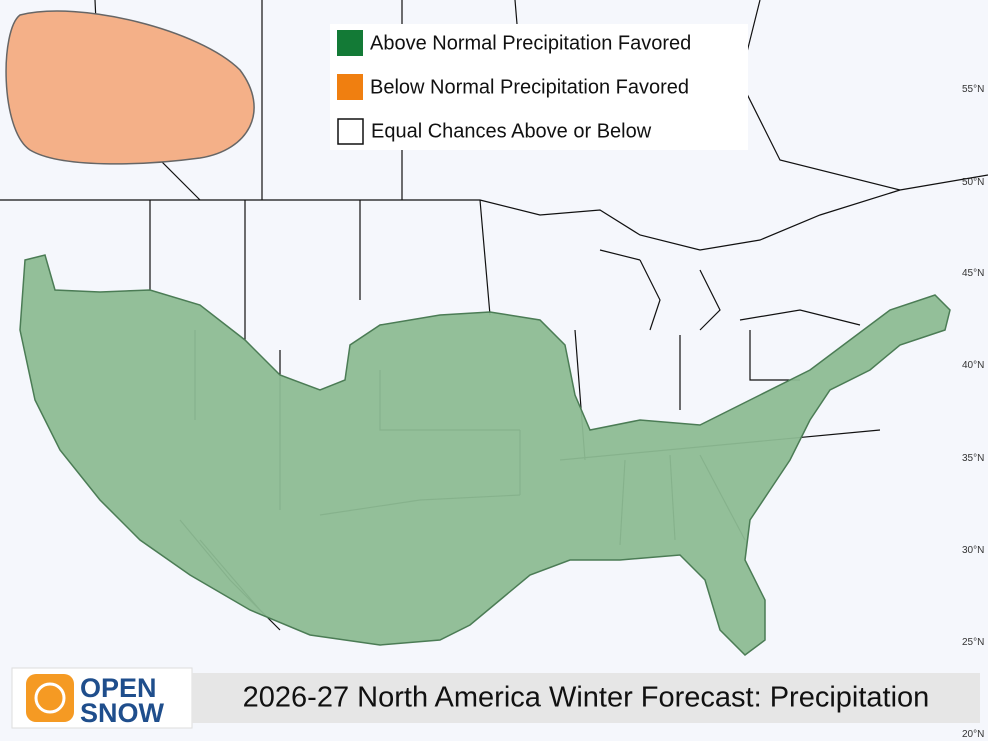 This screenshot has width=988, height=741. What do you see at coordinates (973, 642) in the screenshot?
I see `latitude-label: 25°N` at bounding box center [973, 642].